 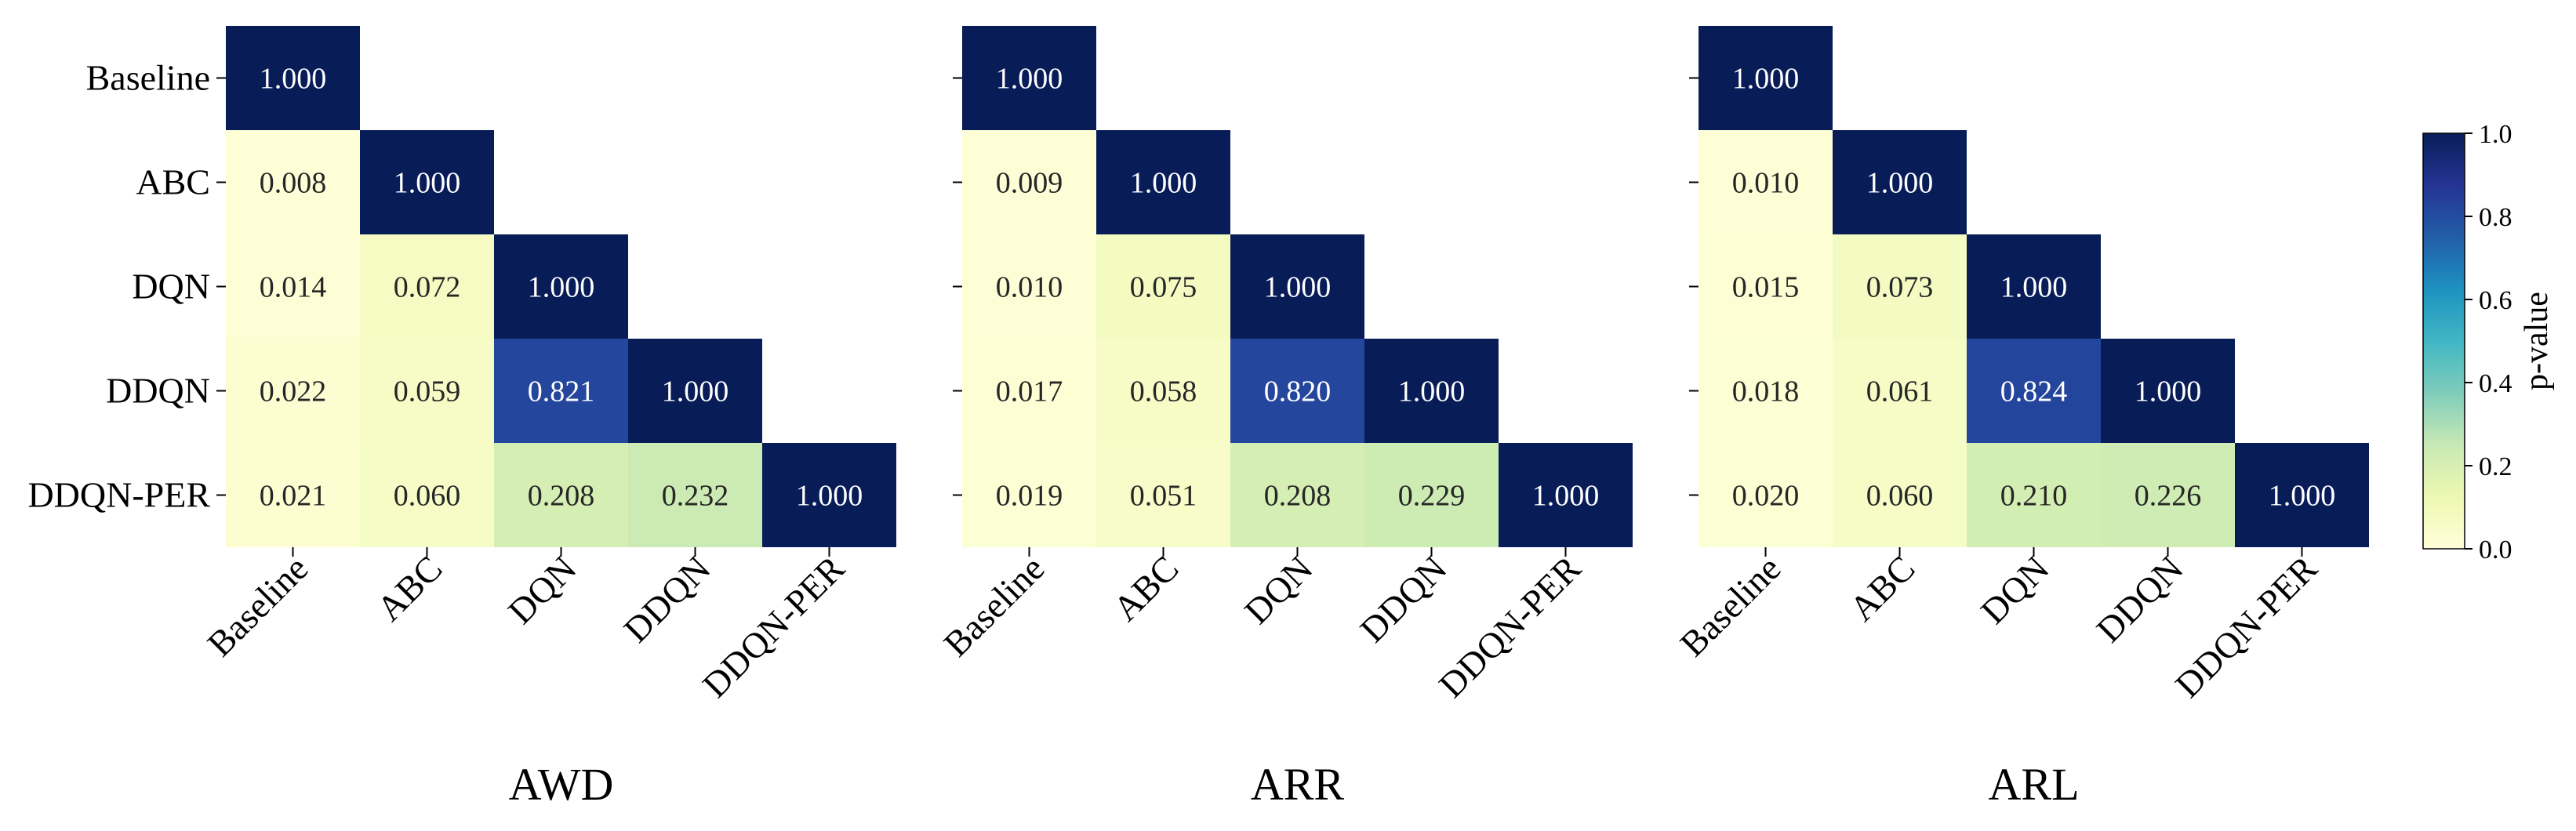 I want to click on cell-value-label: 0.051, so click(x=1163, y=497).